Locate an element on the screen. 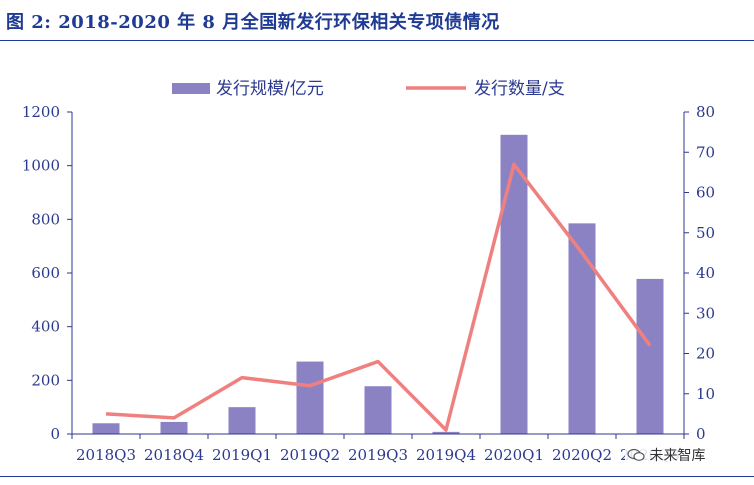 The height and width of the screenshot is (485, 754). legend-label-line: 发行数量/支 is located at coordinates (519, 89).